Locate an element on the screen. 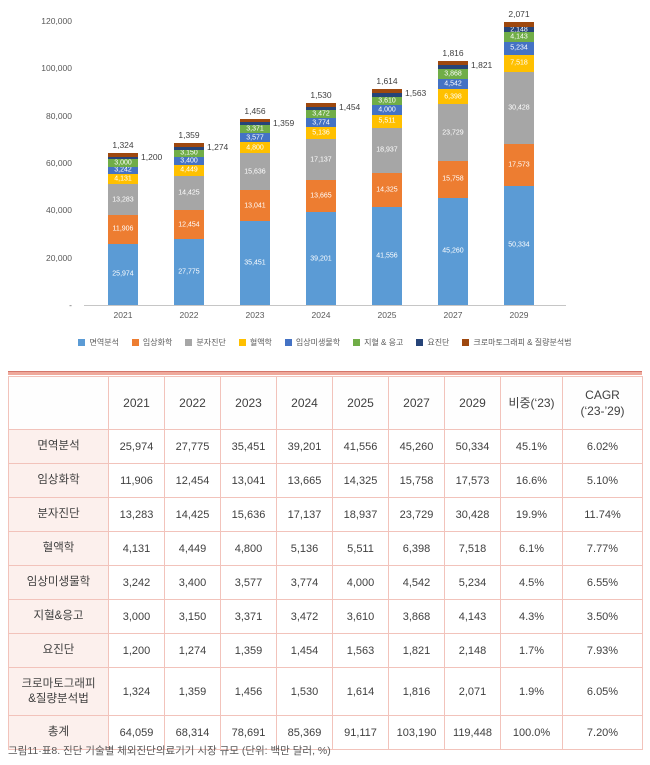 Image resolution: width=650 pixels, height=765 pixels. bar-segment: 3,000 is located at coordinates (123, 163).